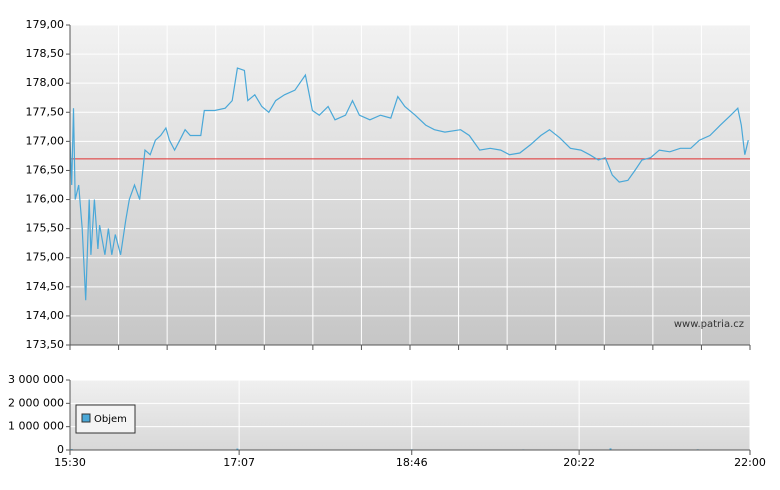 The height and width of the screenshot is (490, 780). What do you see at coordinates (45, 111) in the screenshot?
I see `y-tick-label: 177,50` at bounding box center [45, 111].